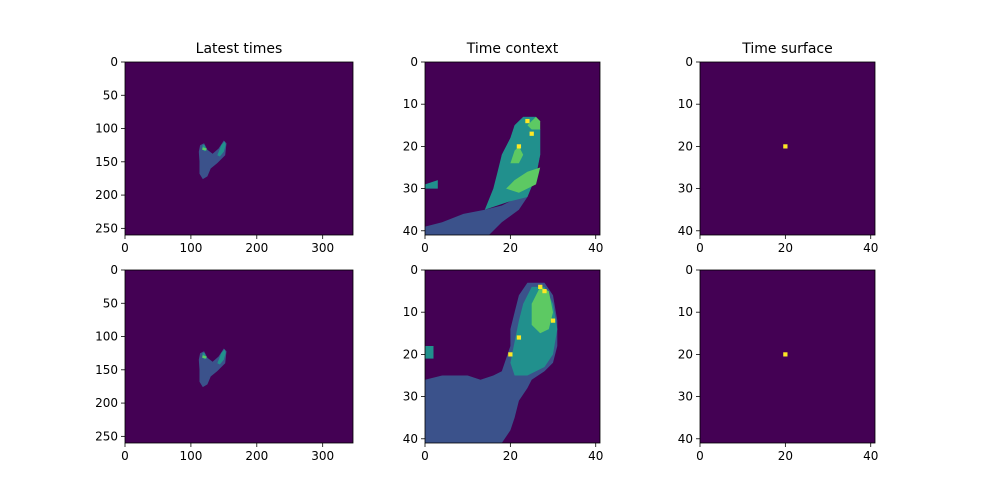 Image resolution: width=1000 pixels, height=500 pixels. I want to click on panel-4: 0 100 200 300 0 50 100 150 200 250, so click(224, 363).